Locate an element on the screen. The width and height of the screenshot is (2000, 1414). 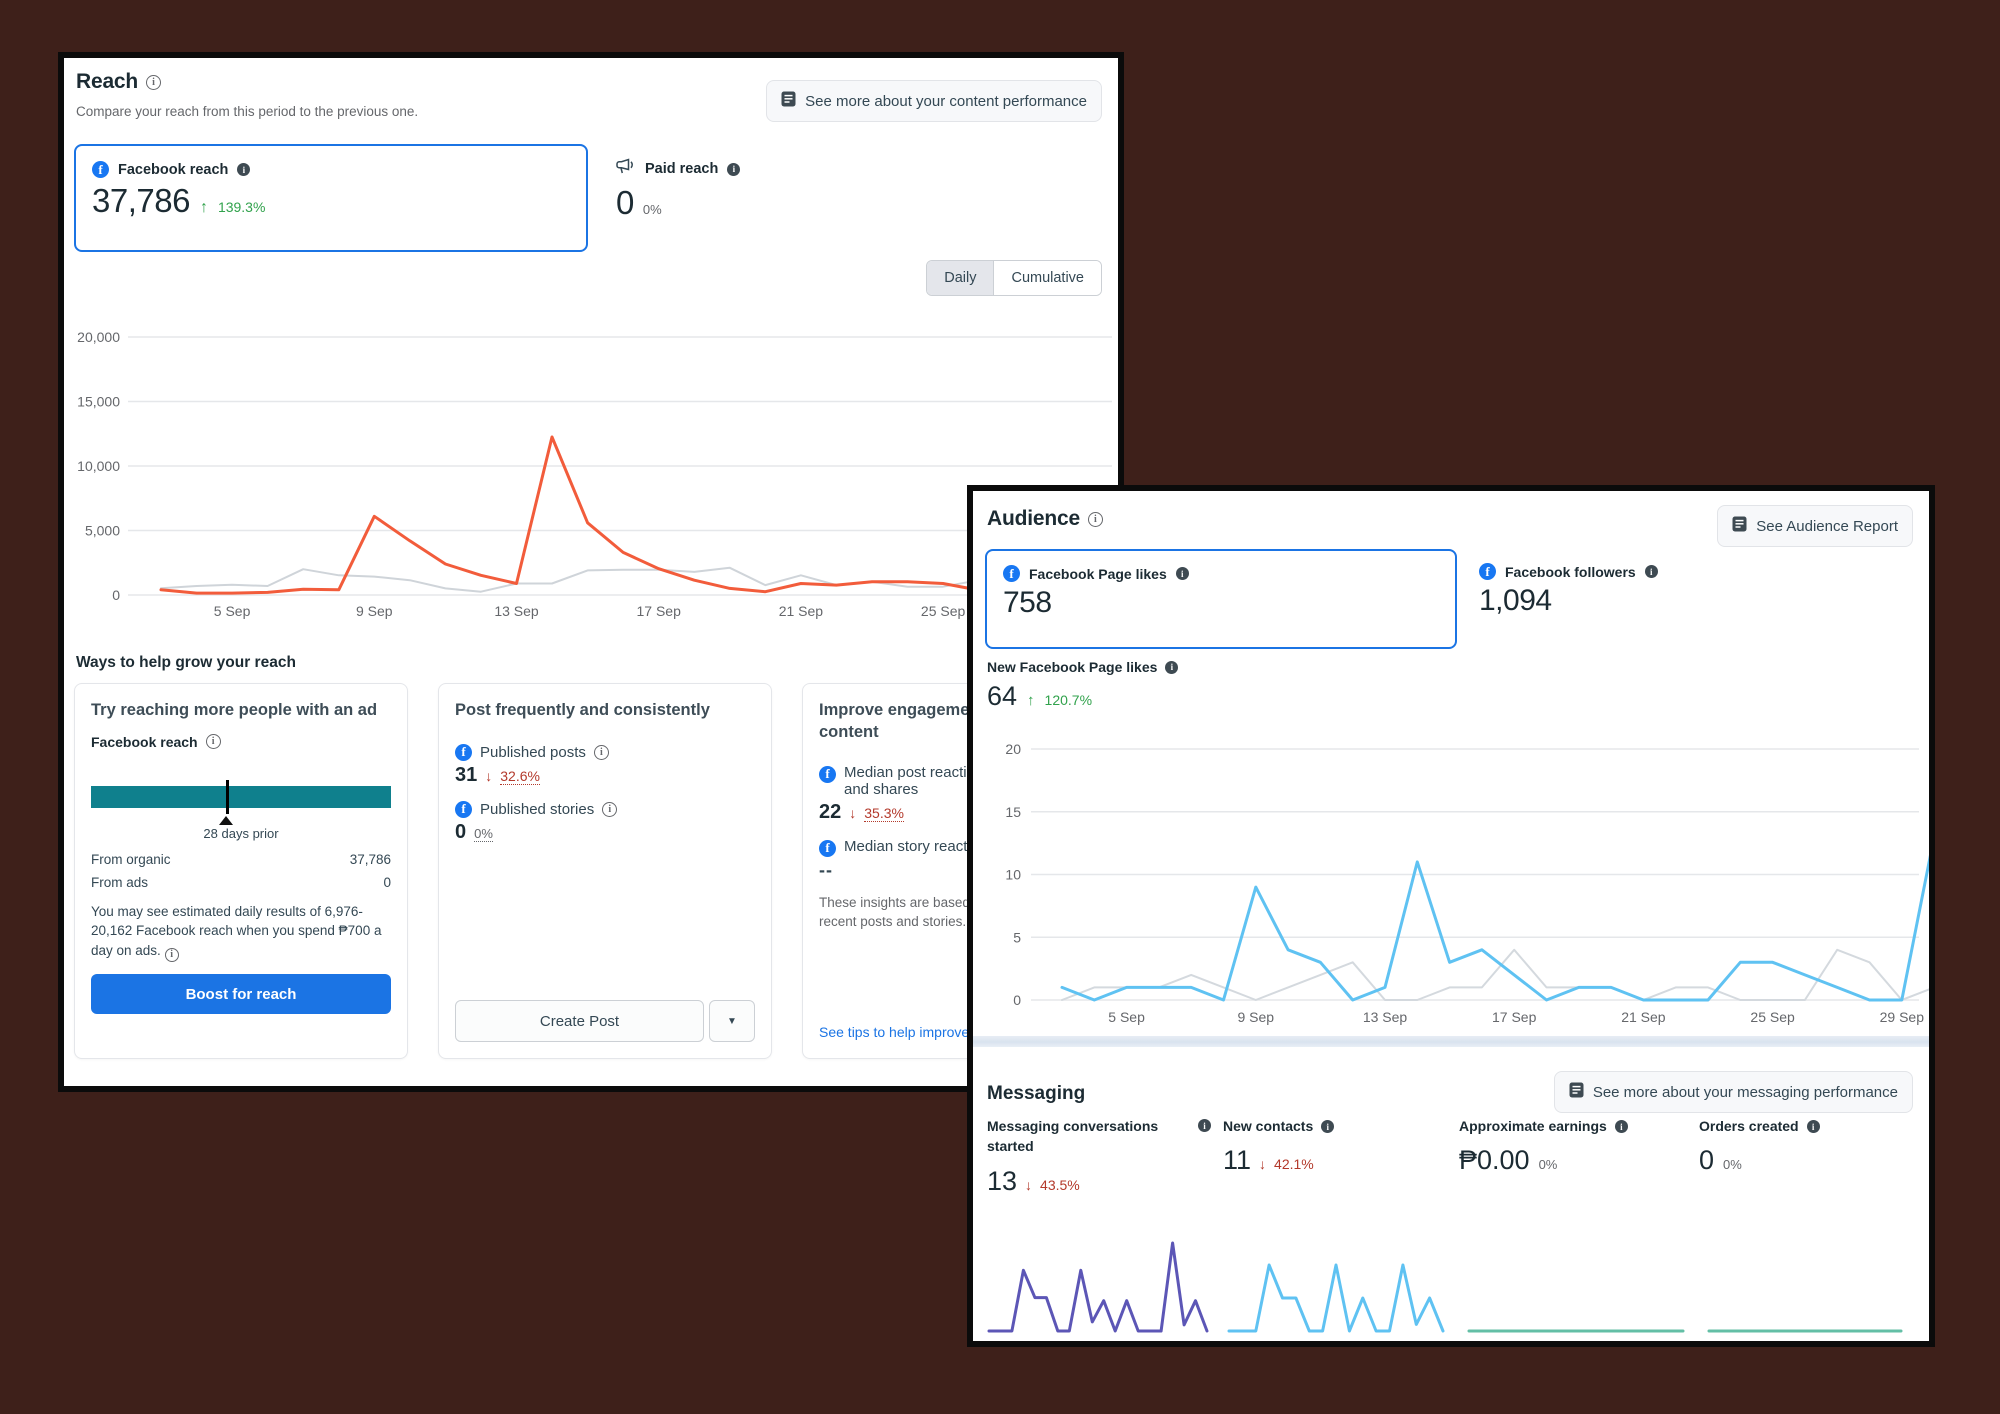
approximate-earnings-value: ₱0.00 is located at coordinates (1494, 1159).